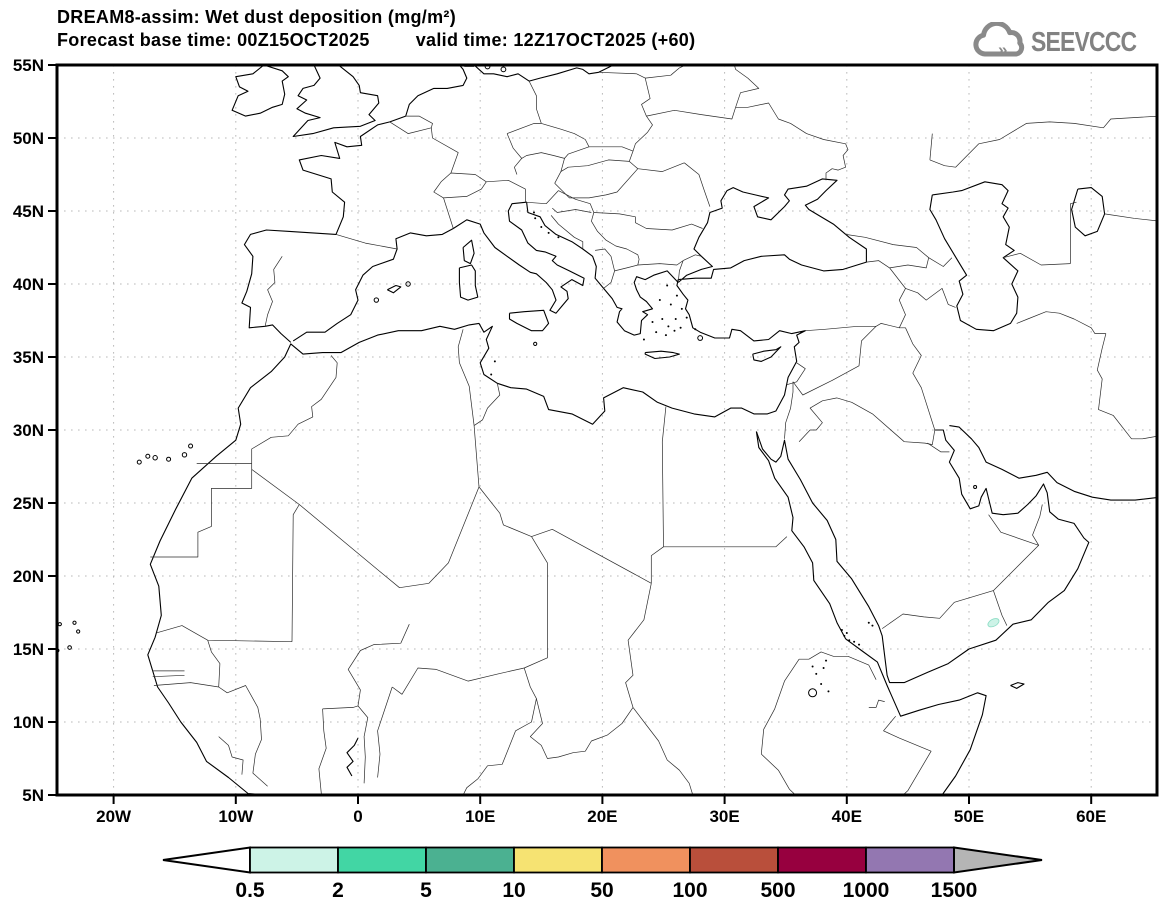 Image resolution: width=1165 pixels, height=907 pixels. Describe the element at coordinates (777, 890) in the screenshot. I see `colorbar-level-label: 500` at that location.